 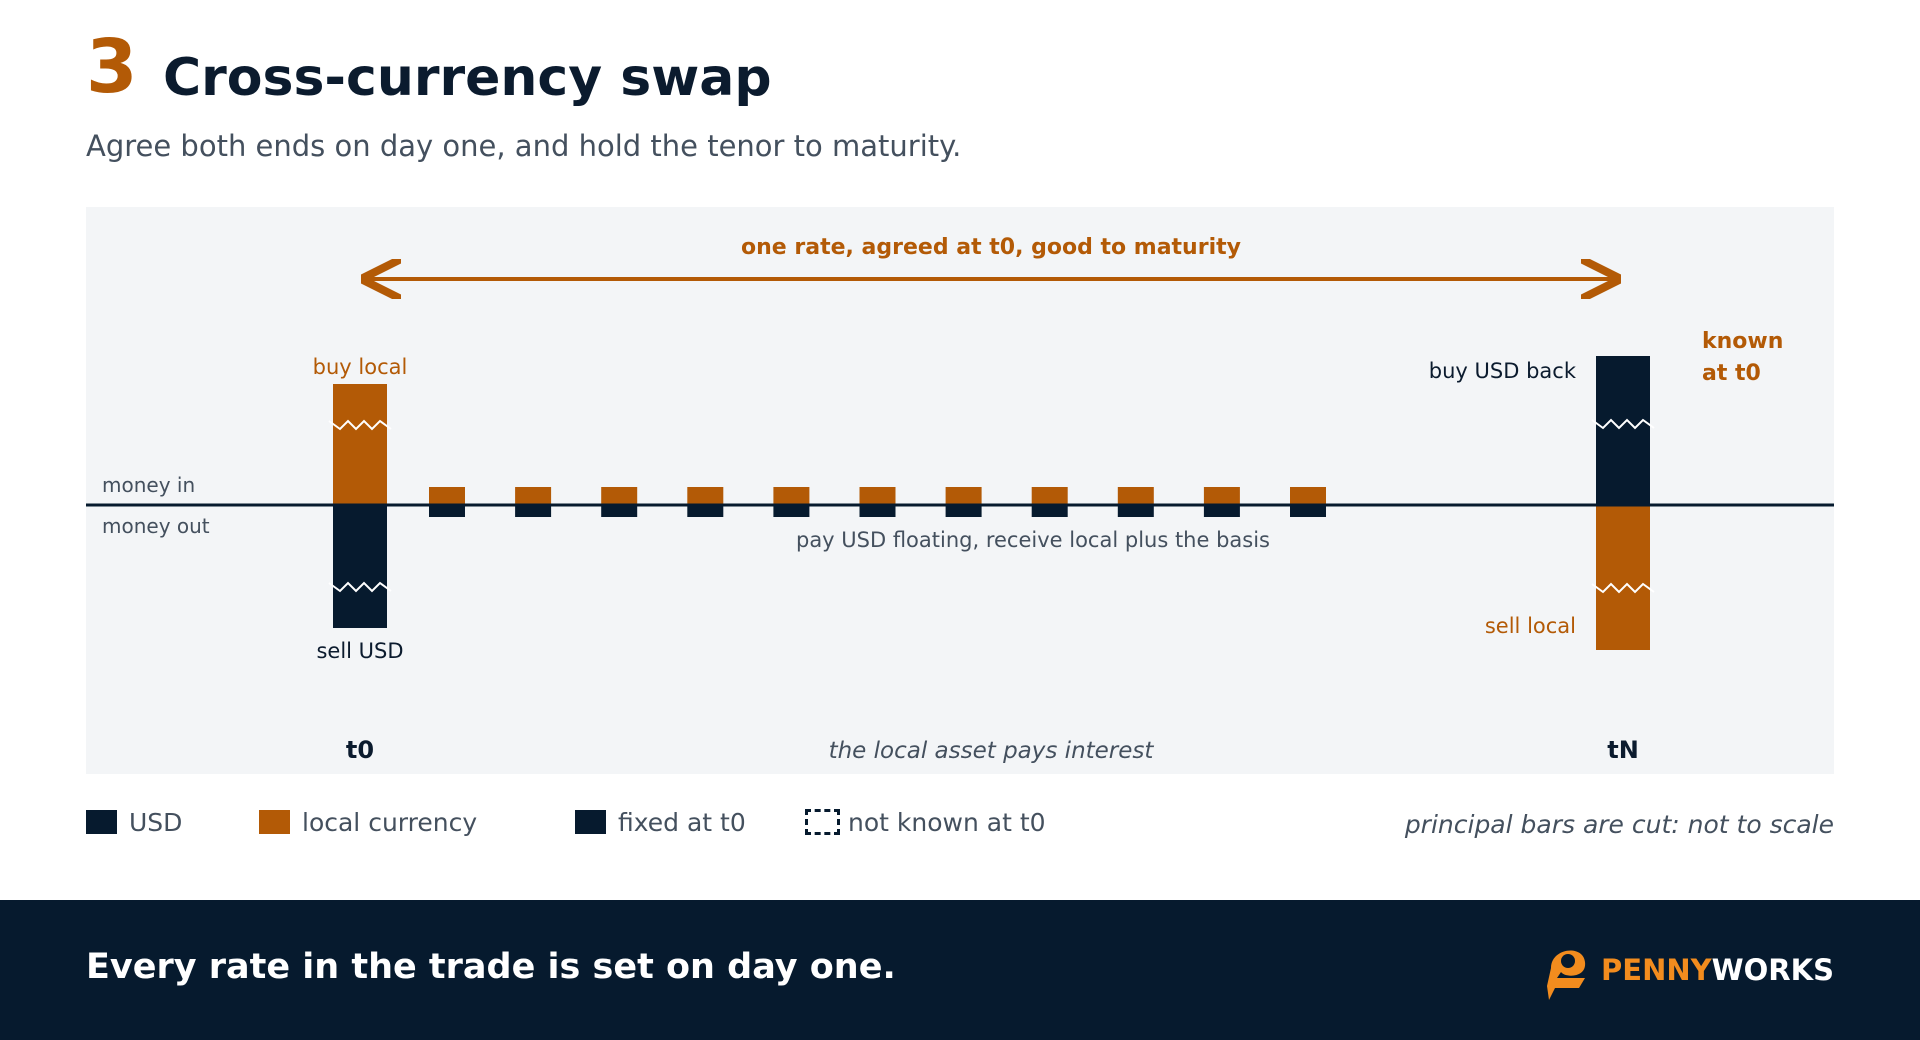 I want to click on tn-buy-usd-back-label: buy USD back, so click(x=1503, y=371).